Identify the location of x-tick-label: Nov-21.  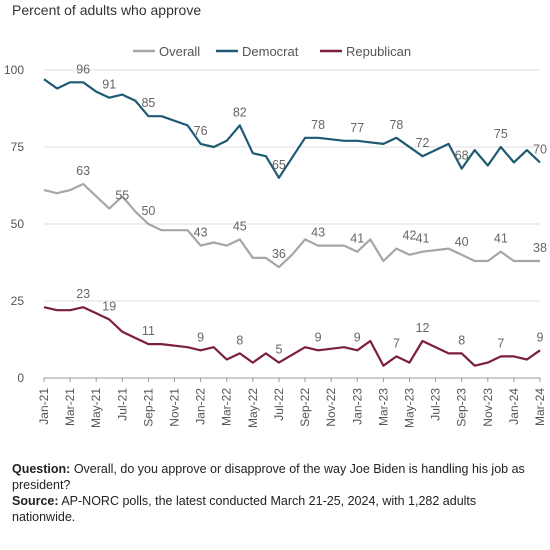
(175, 407).